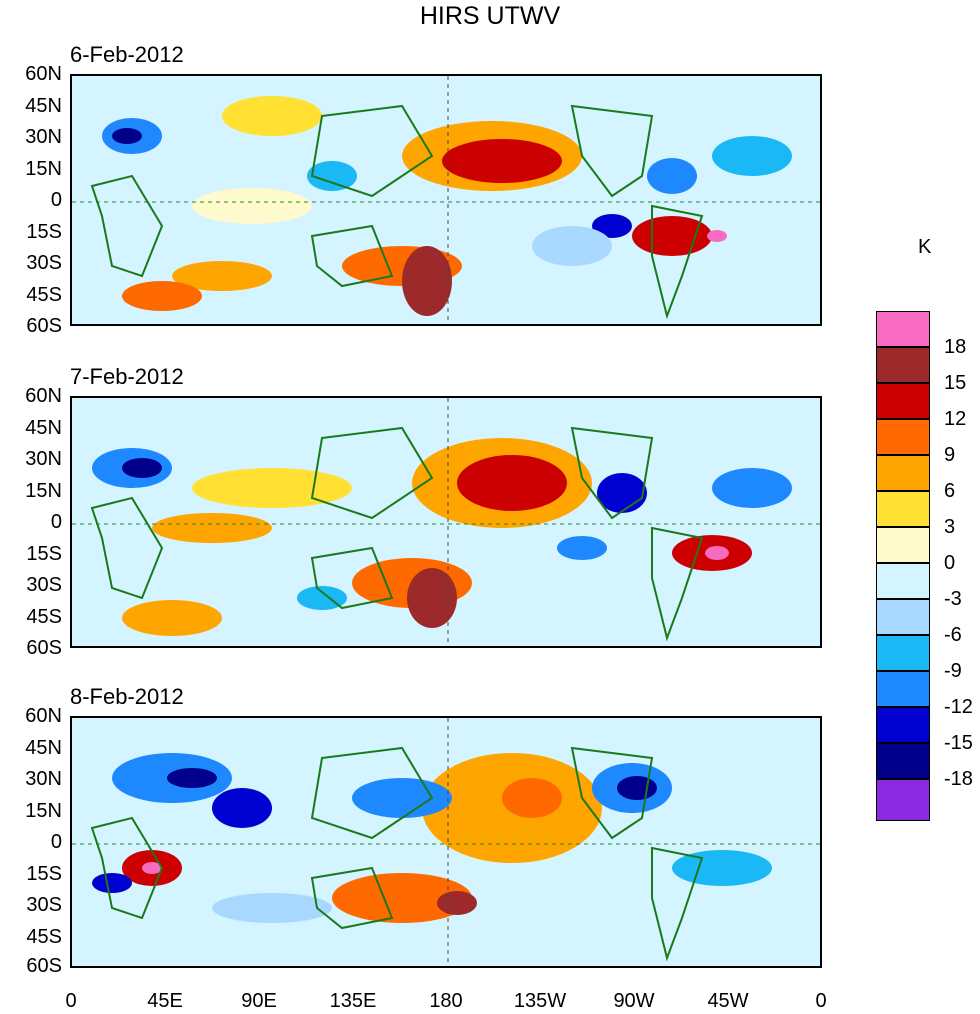 Image resolution: width=980 pixels, height=1014 pixels. What do you see at coordinates (925, 247) in the screenshot?
I see `colorbar-unit: K` at bounding box center [925, 247].